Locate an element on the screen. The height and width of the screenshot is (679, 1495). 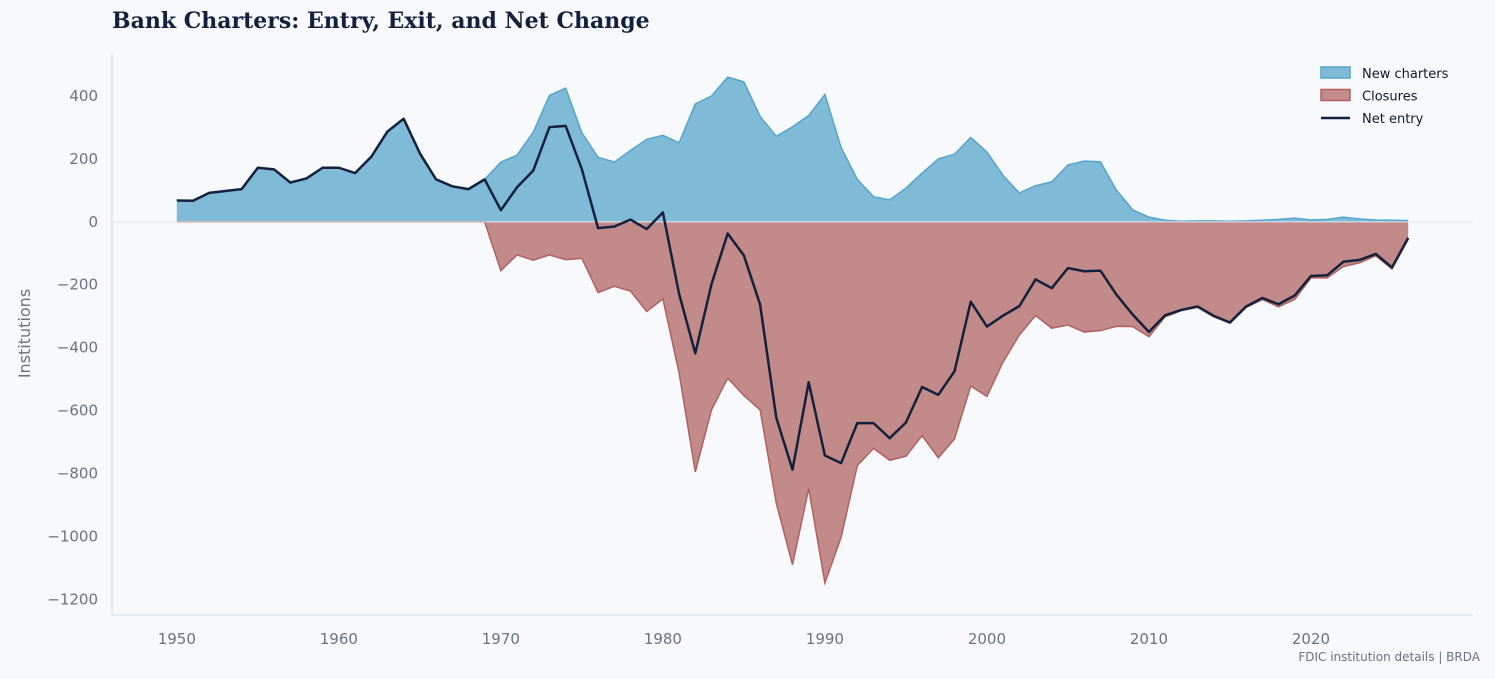
legend-label-new-charters: New charters is located at coordinates (1405, 74).